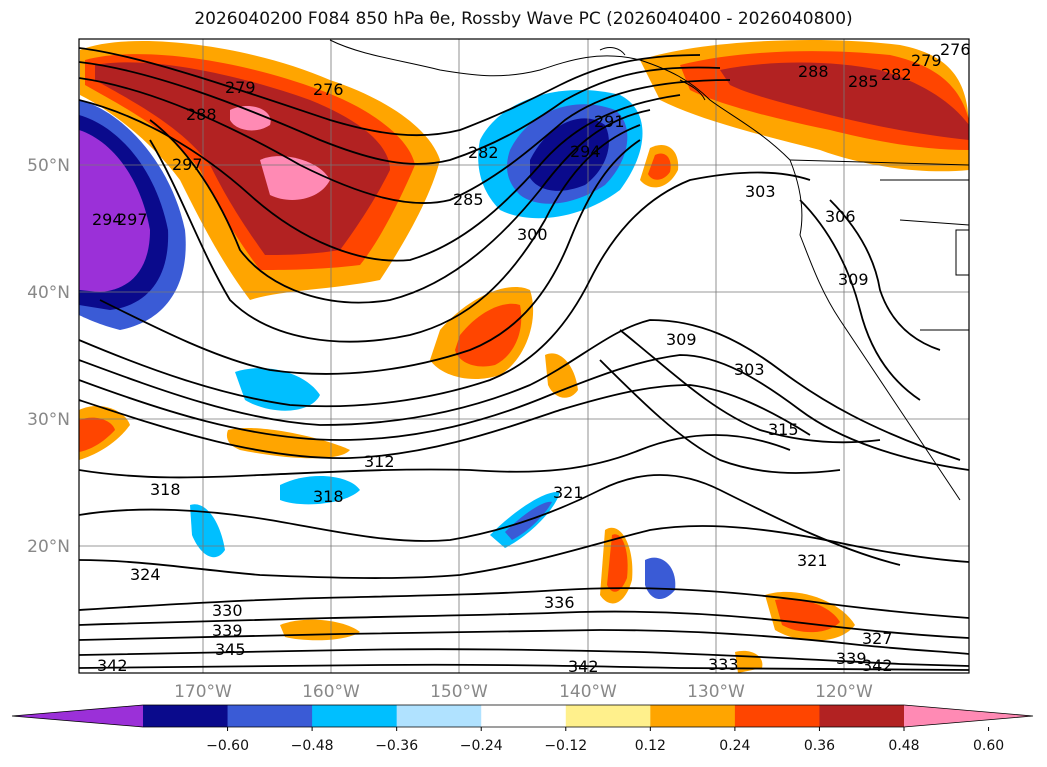 This screenshot has width=1047, height=767. I want to click on colorbar-tick-label: 0.12, so click(650, 746).